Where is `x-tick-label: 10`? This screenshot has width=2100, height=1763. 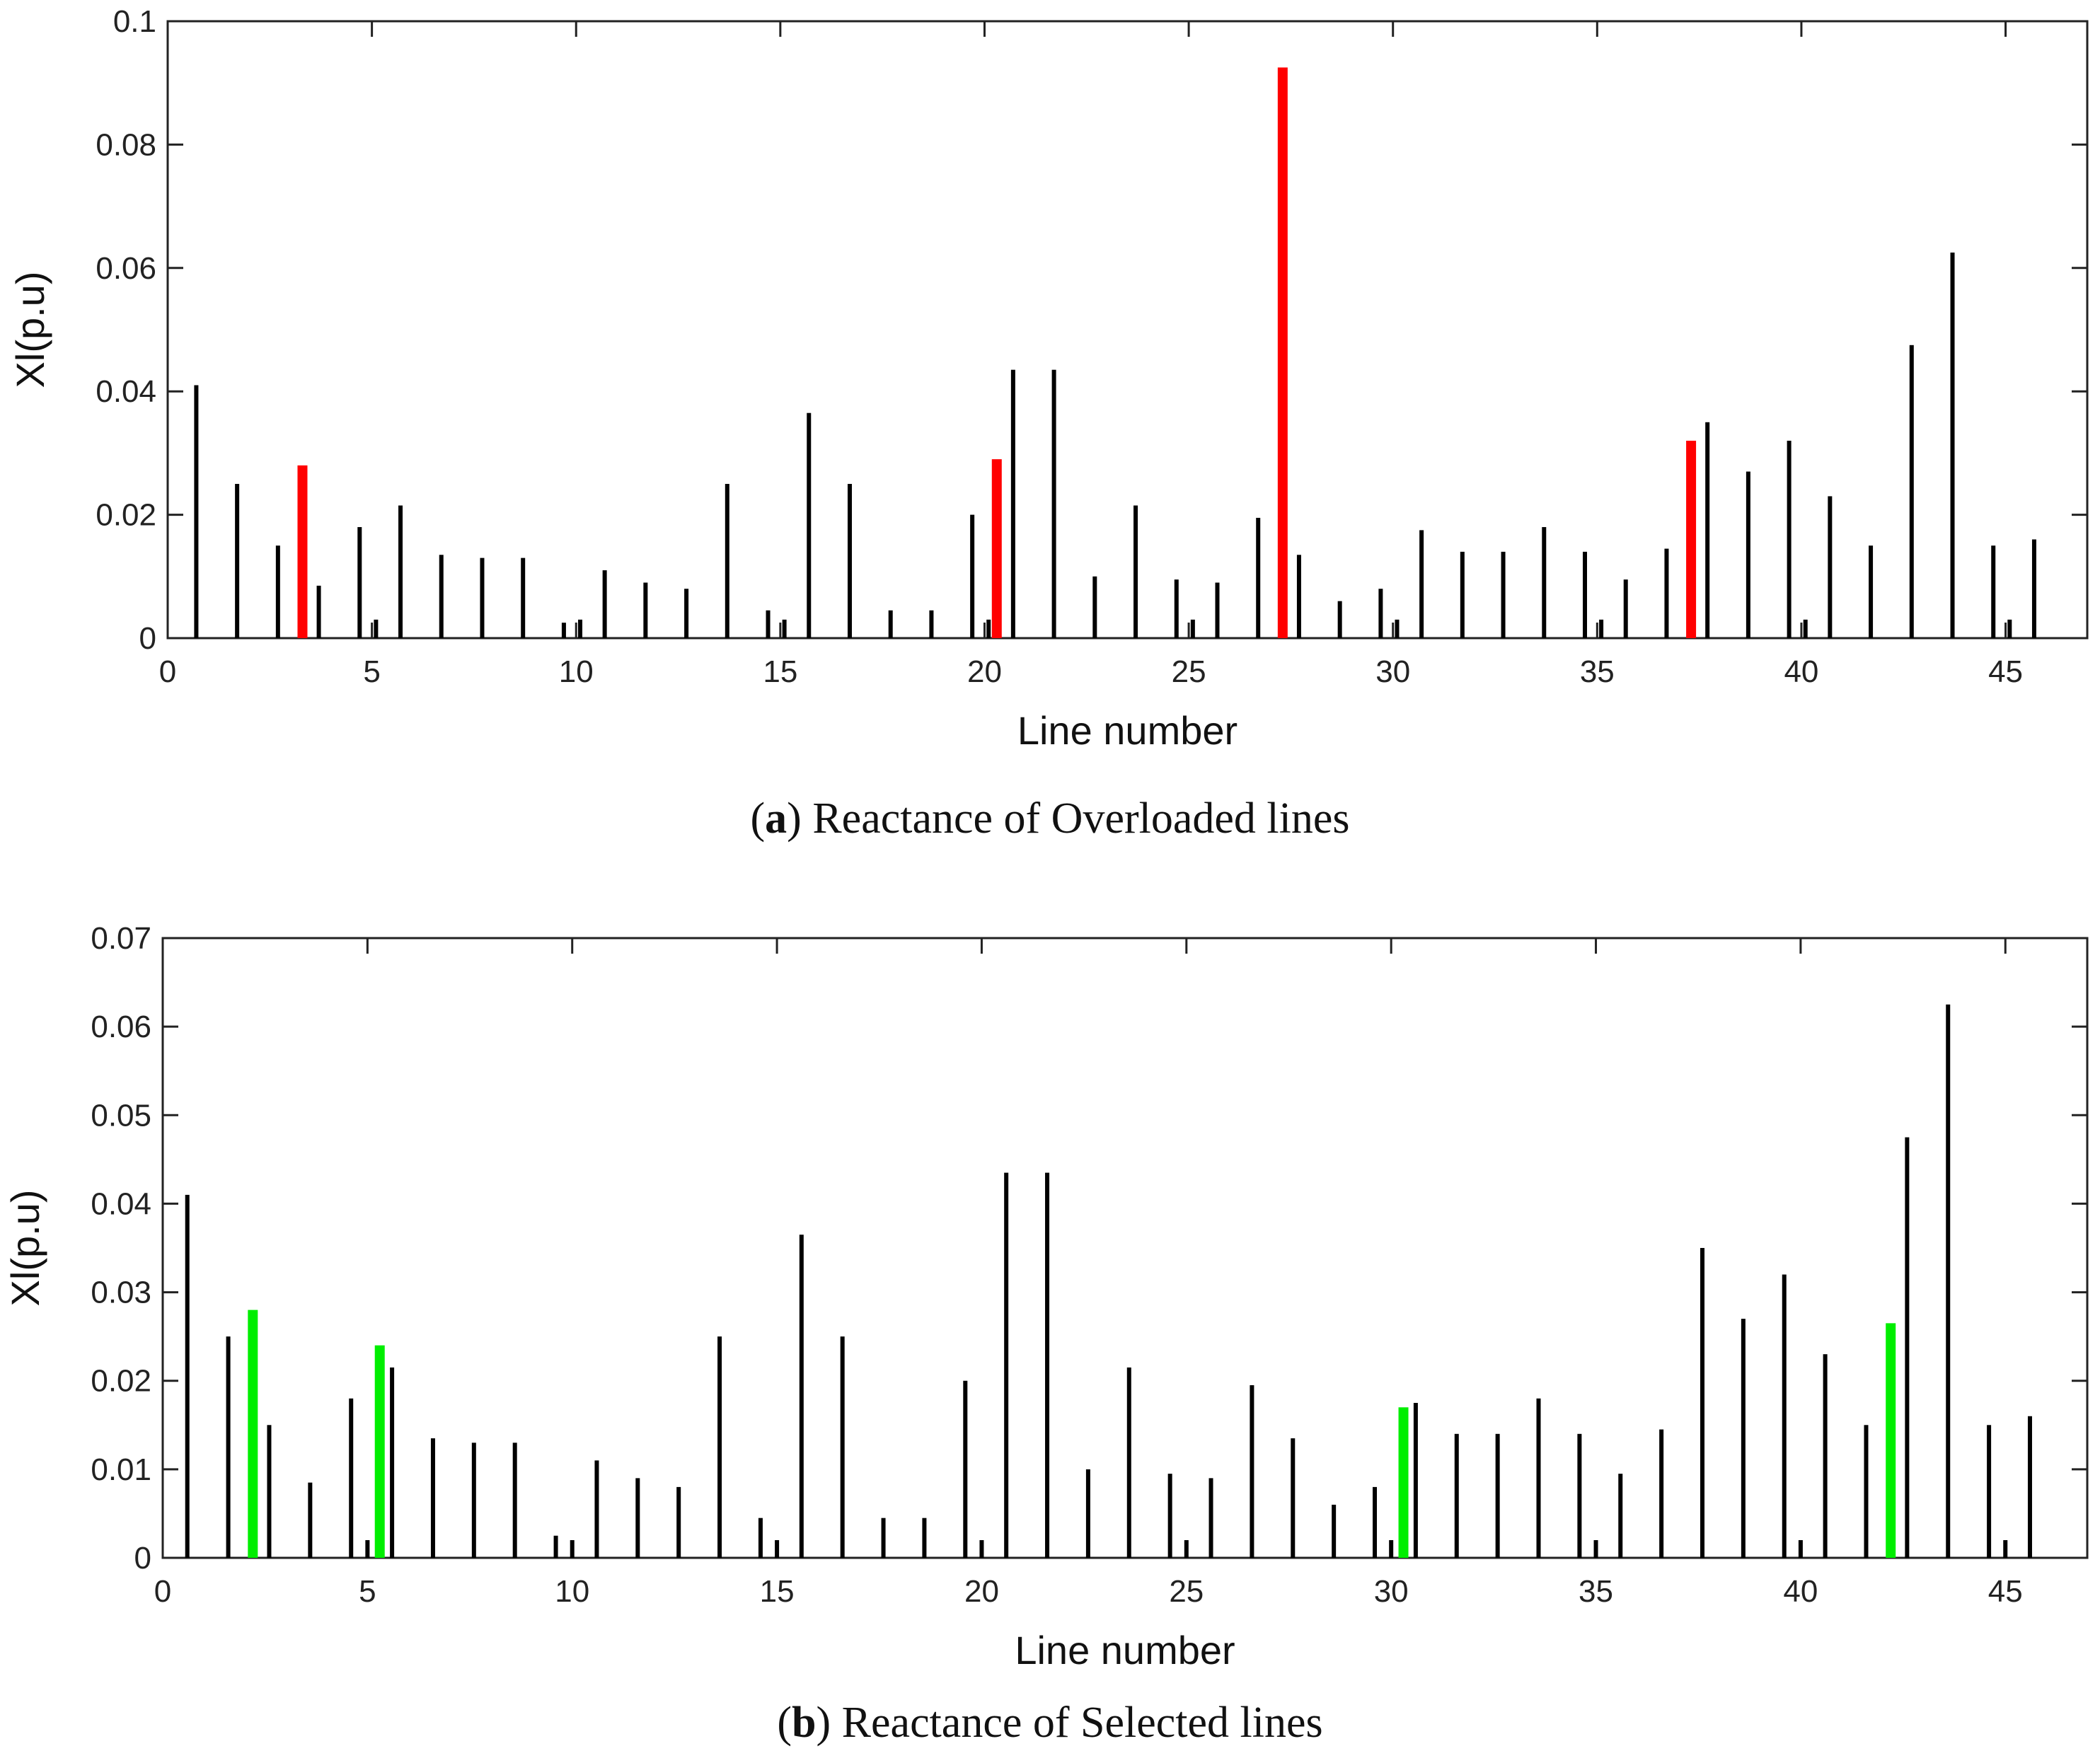
x-tick-label: 10 is located at coordinates (576, 671).